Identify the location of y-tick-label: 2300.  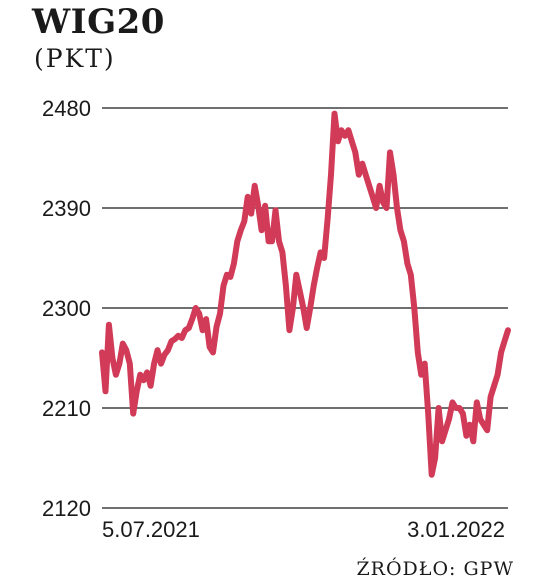
(66, 308).